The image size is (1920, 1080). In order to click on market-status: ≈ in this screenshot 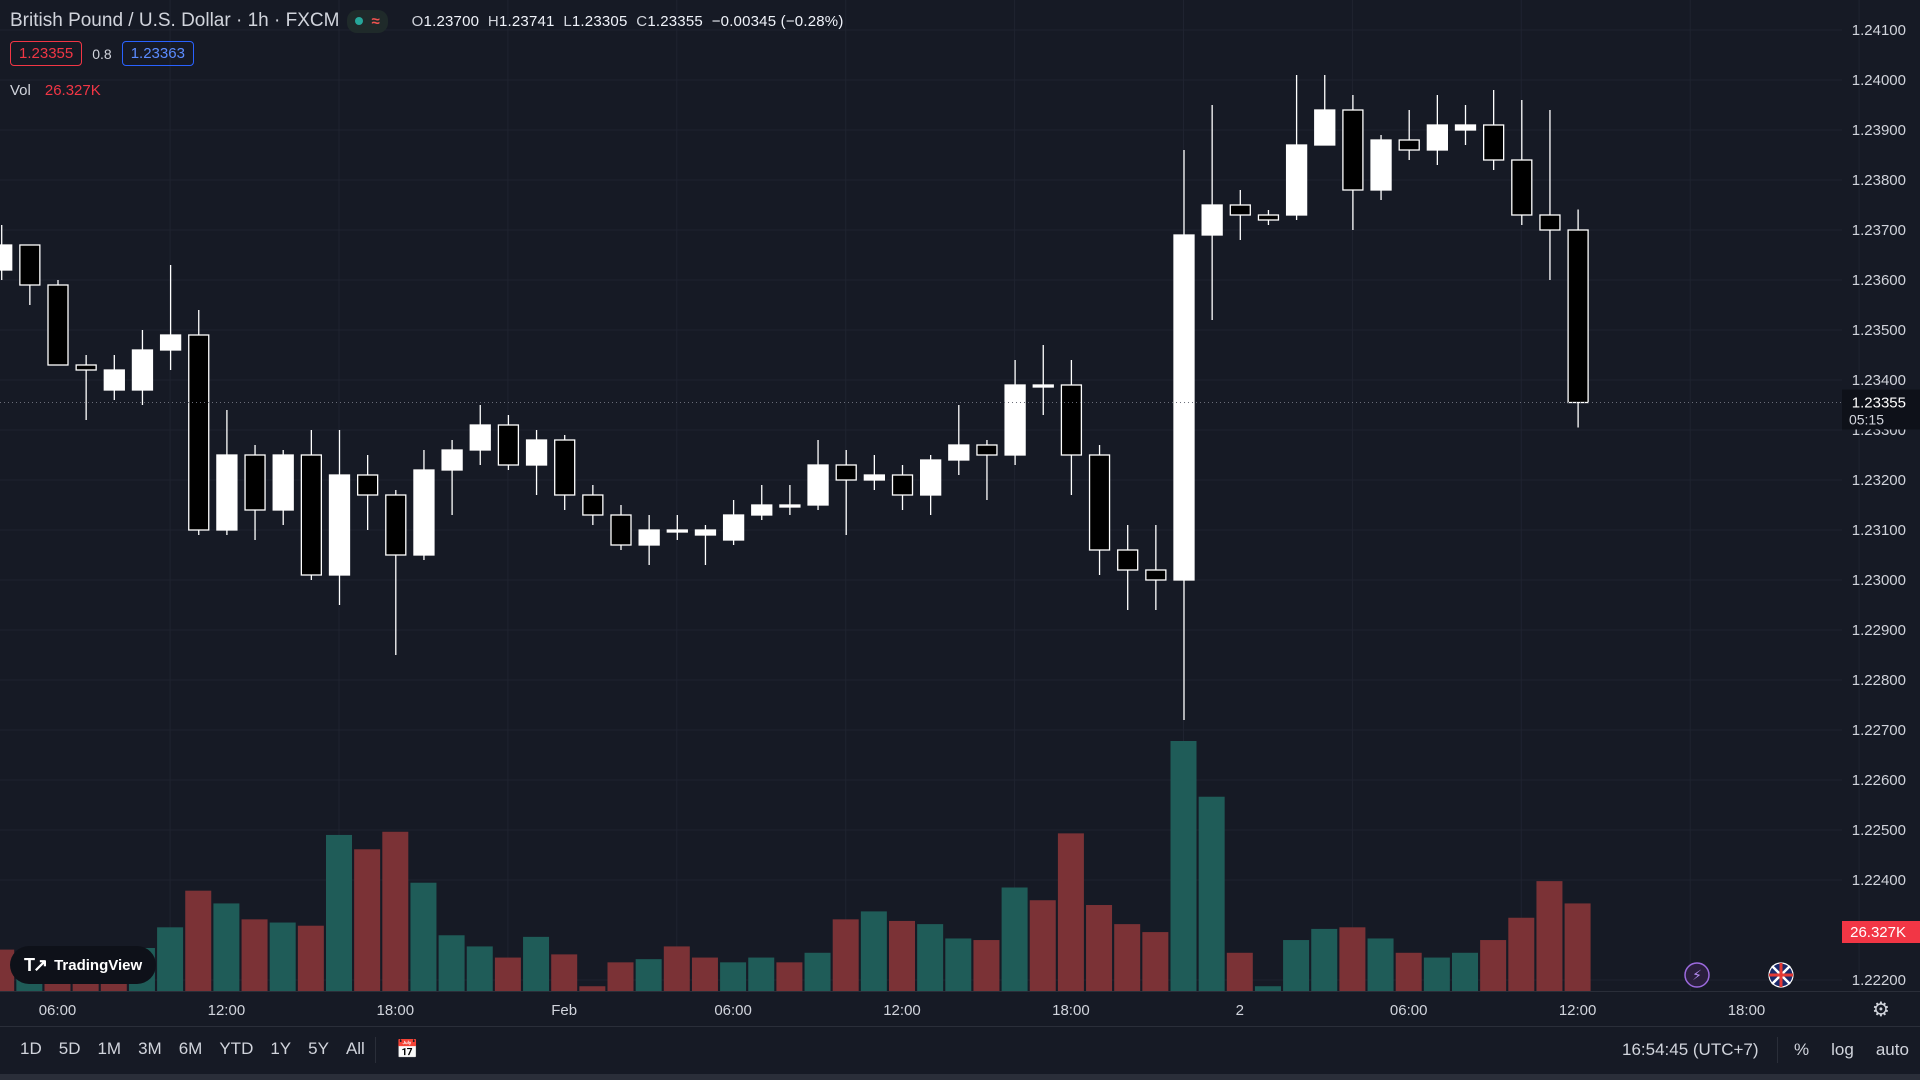, I will do `click(367, 21)`.